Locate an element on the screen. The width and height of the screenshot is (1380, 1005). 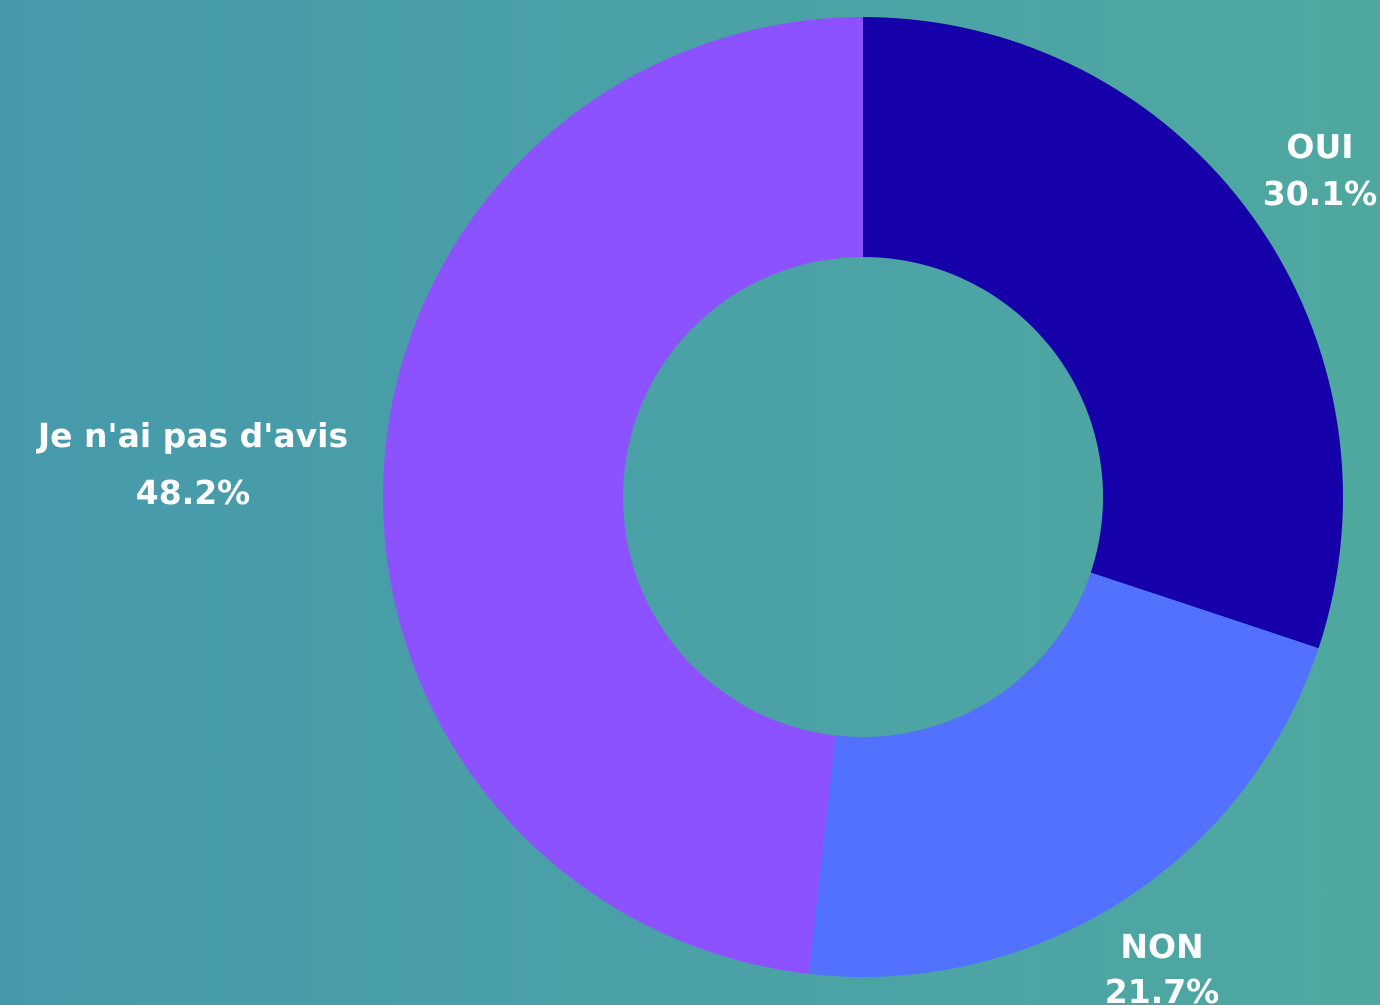
slice-value-non: 21.7% is located at coordinates (1162, 988).